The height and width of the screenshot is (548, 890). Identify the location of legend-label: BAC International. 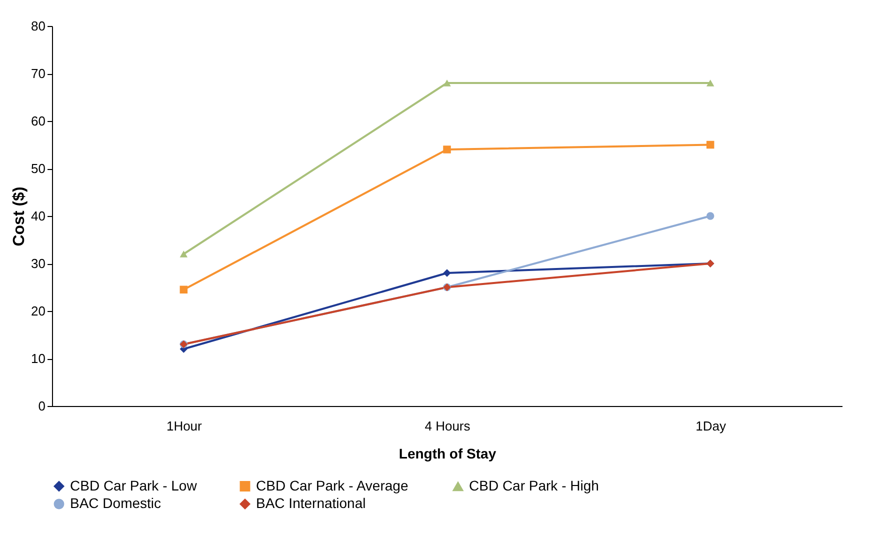
(311, 503).